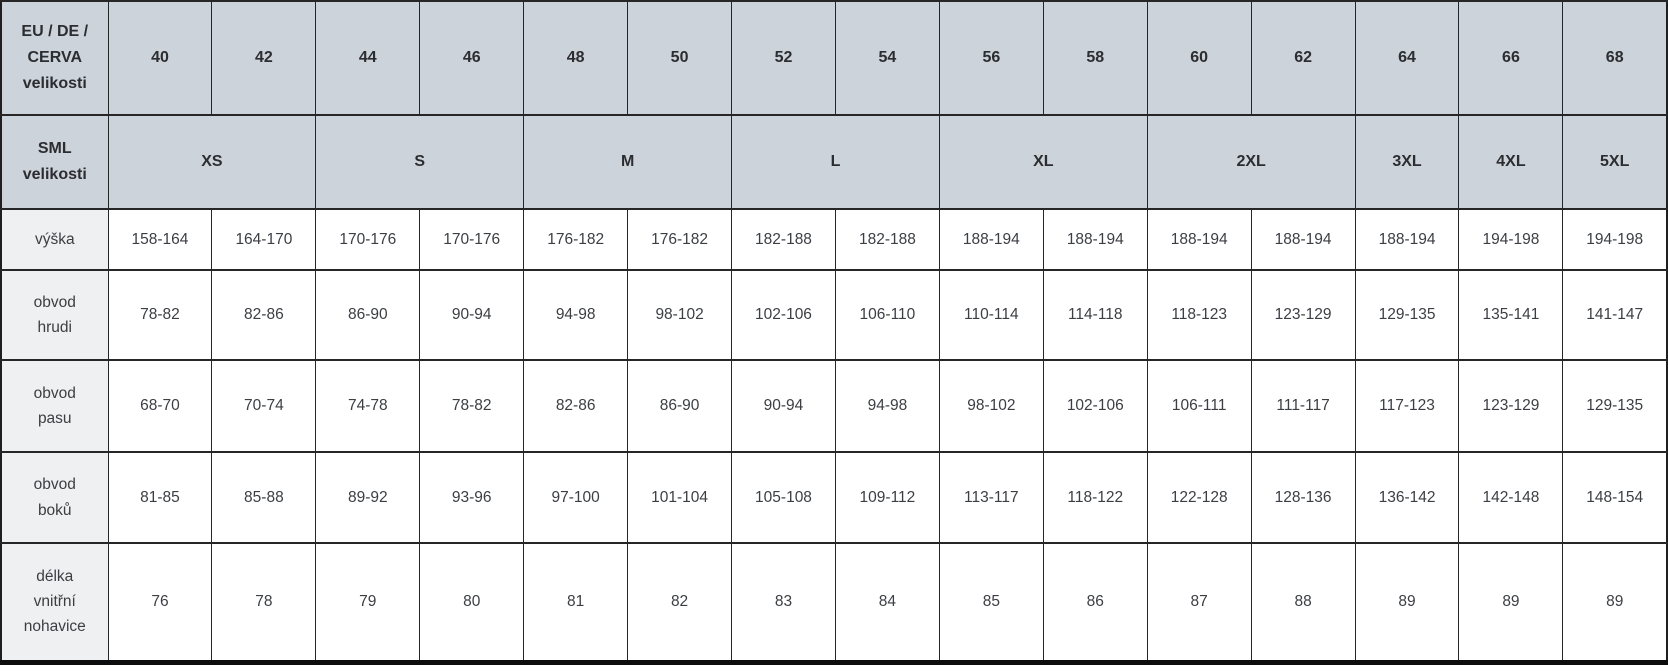 Image resolution: width=1668 pixels, height=671 pixels. What do you see at coordinates (576, 602) in the screenshot?
I see `measurement-value-cell: 81` at bounding box center [576, 602].